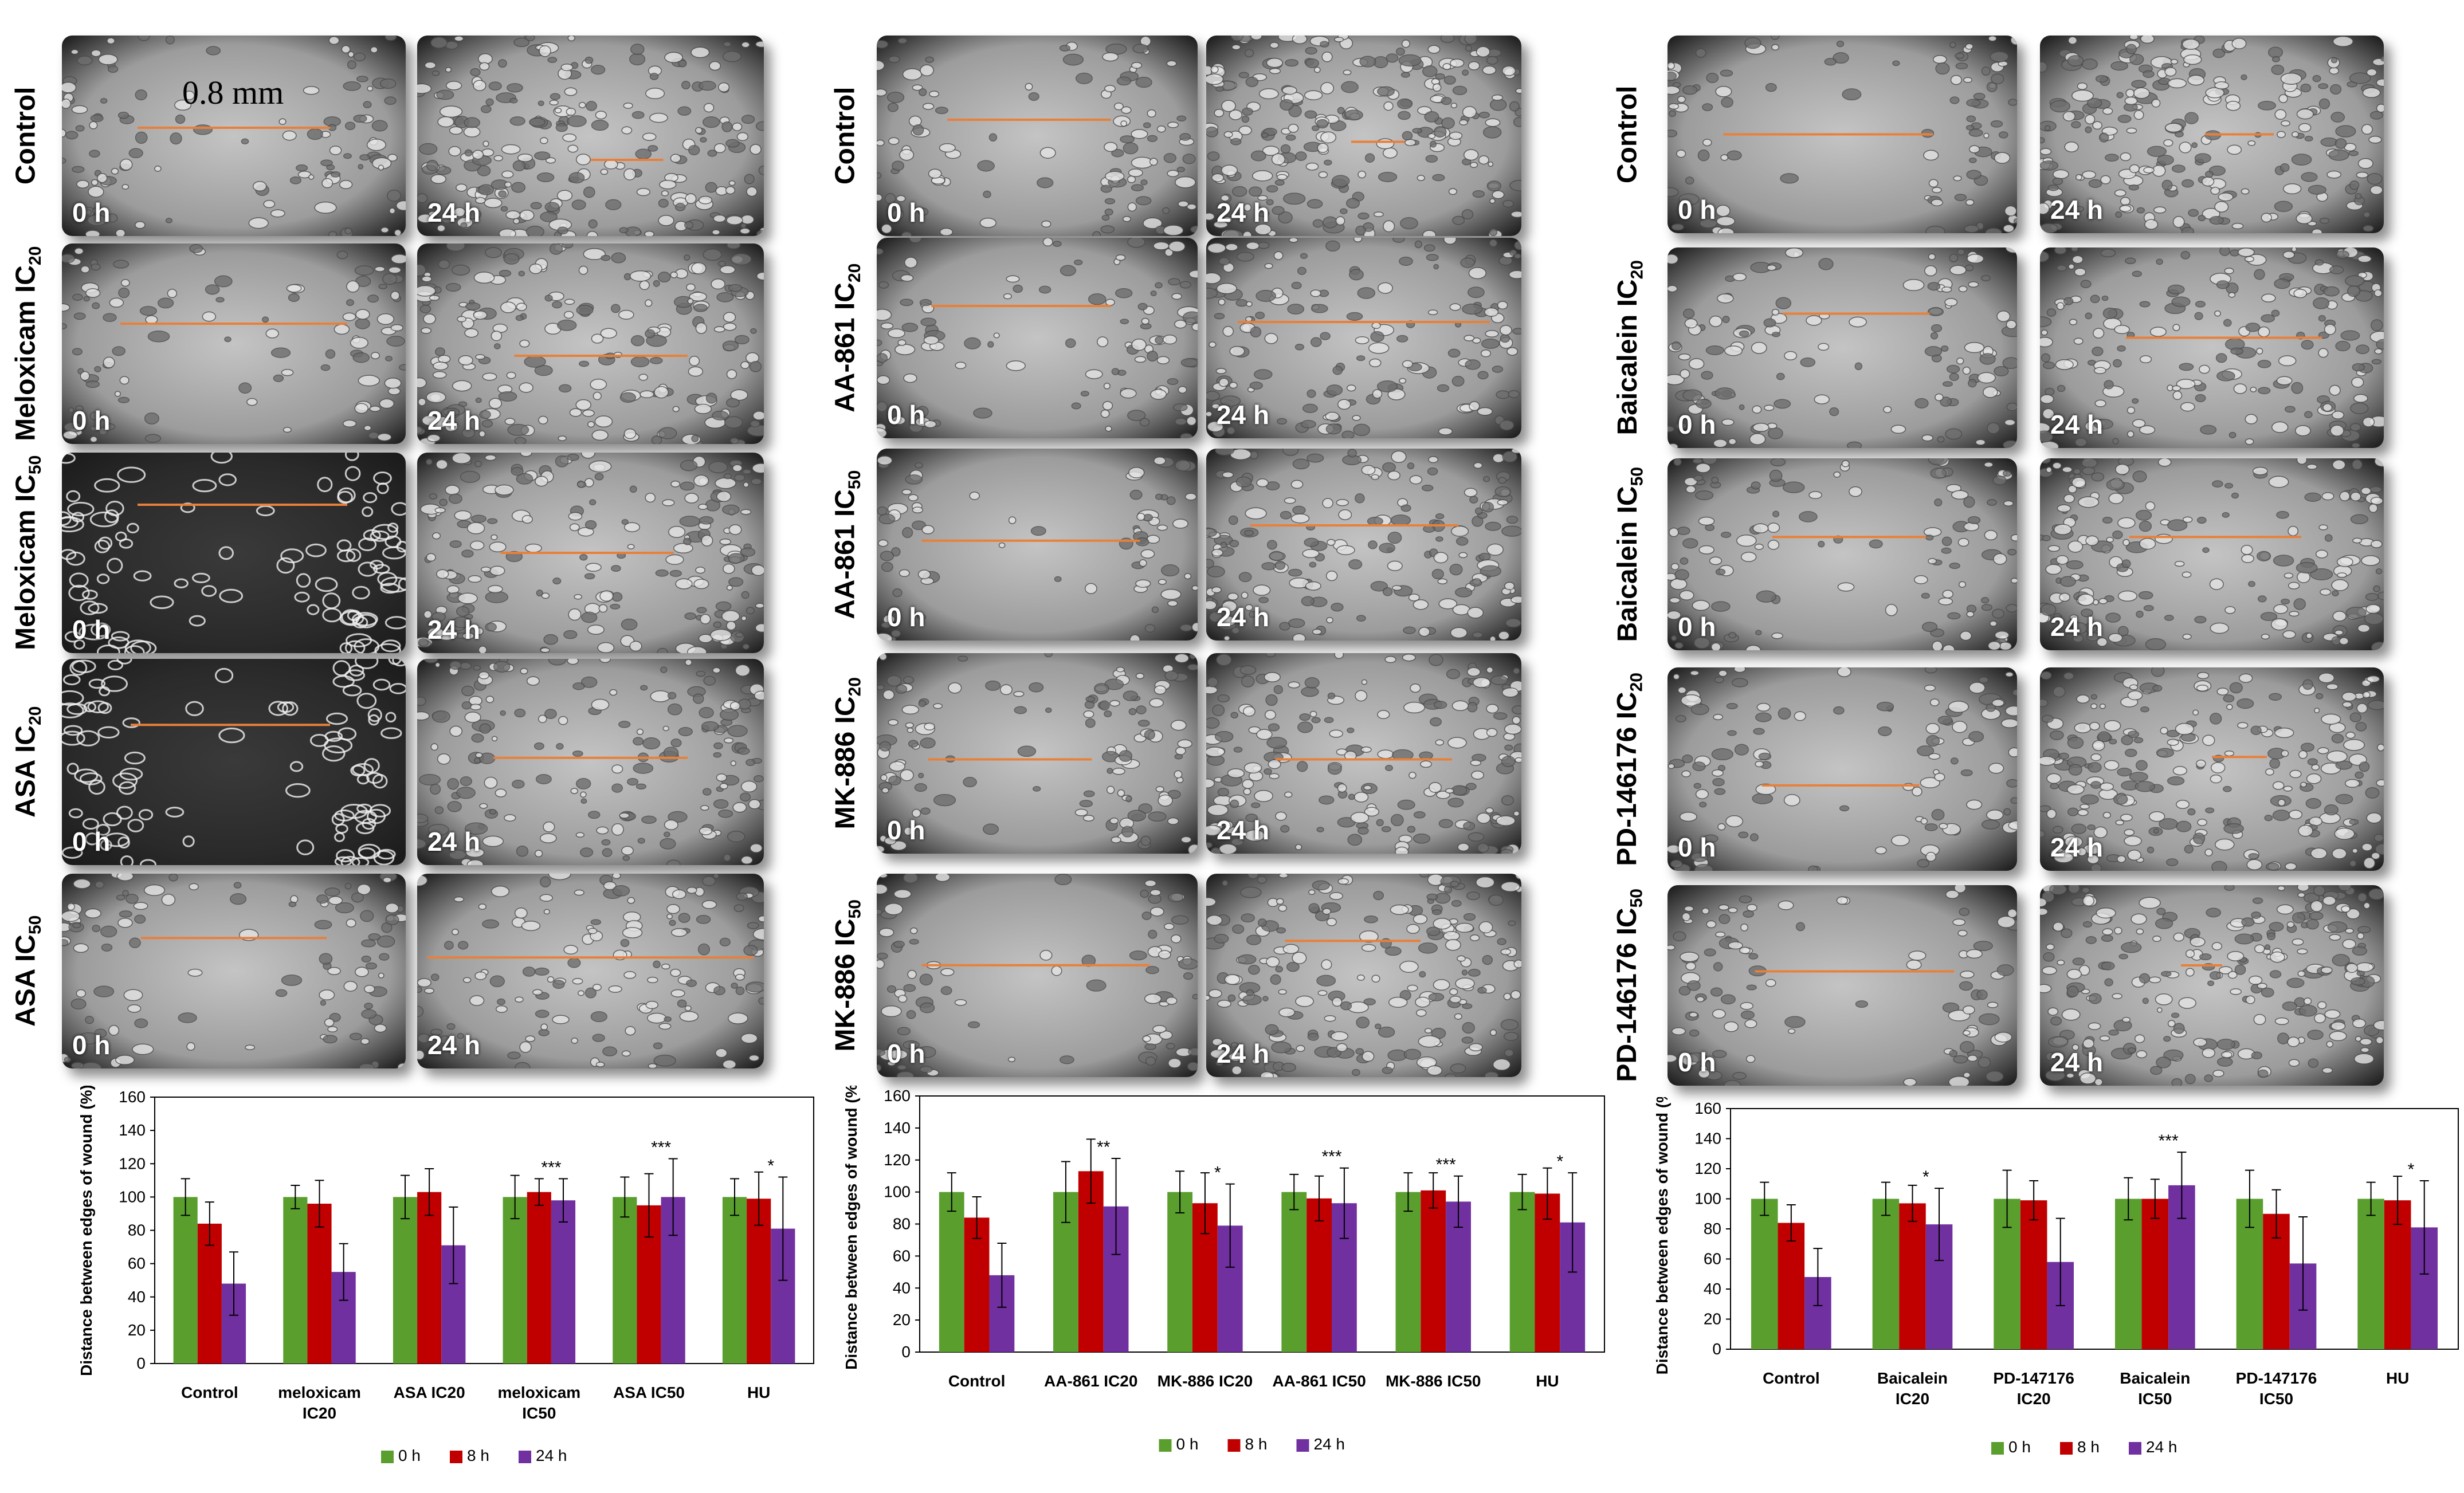 The height and width of the screenshot is (1493, 2464). Describe the element at coordinates (1636, 270) in the screenshot. I see `row-label-subscript: 20` at that location.